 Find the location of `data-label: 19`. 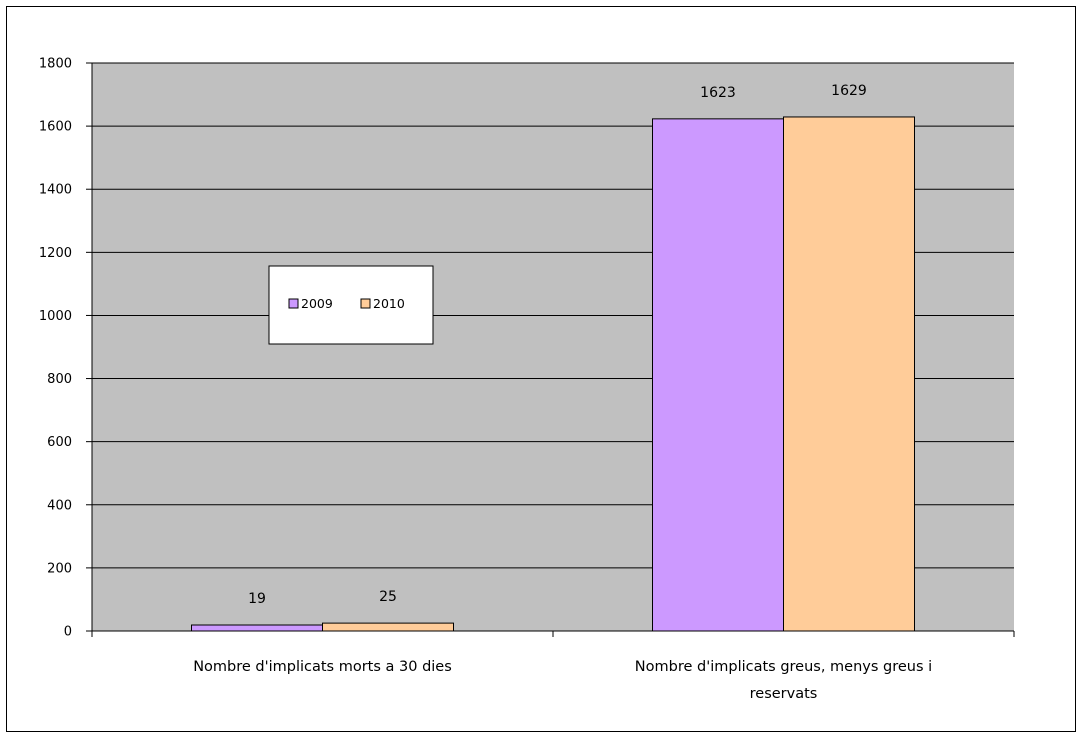

data-label: 19 is located at coordinates (257, 599).